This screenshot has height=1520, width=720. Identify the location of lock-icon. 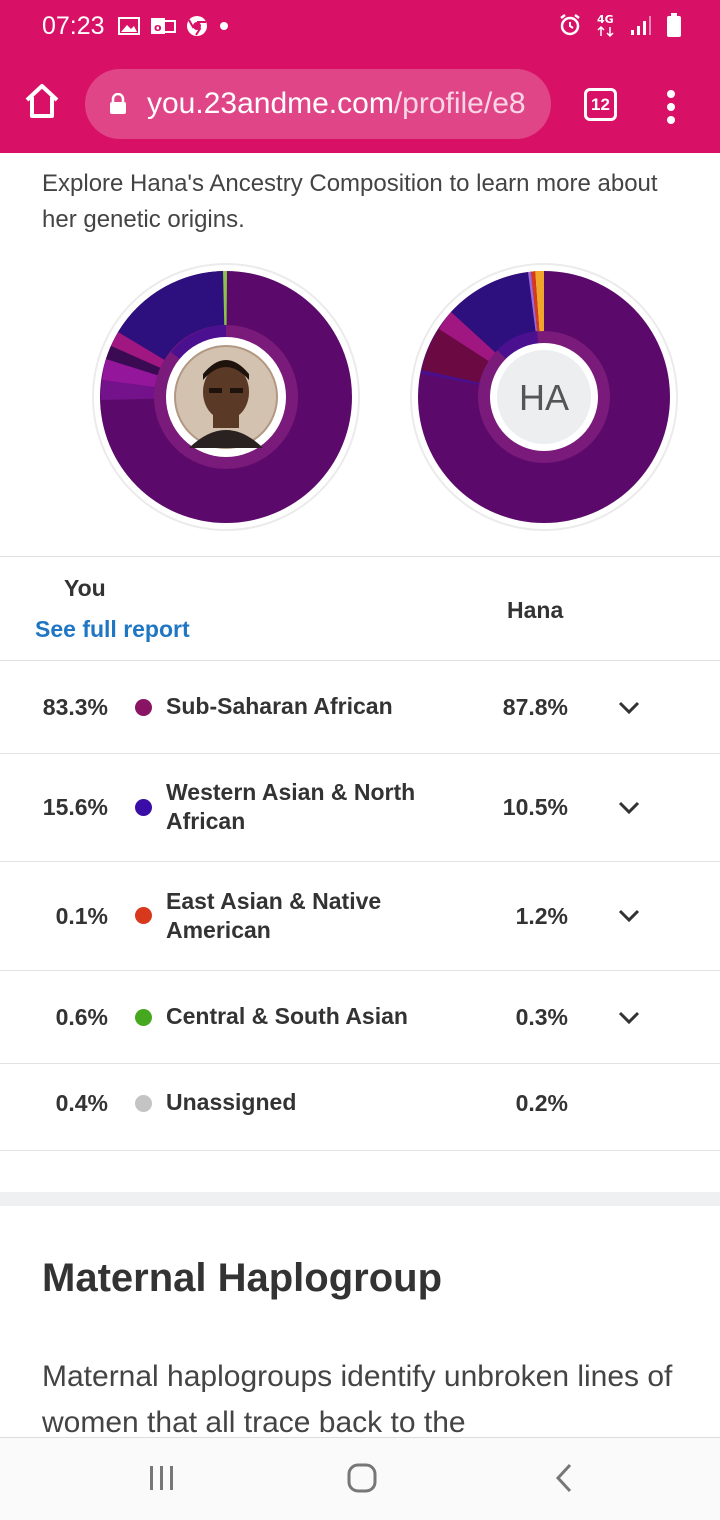
(118, 103).